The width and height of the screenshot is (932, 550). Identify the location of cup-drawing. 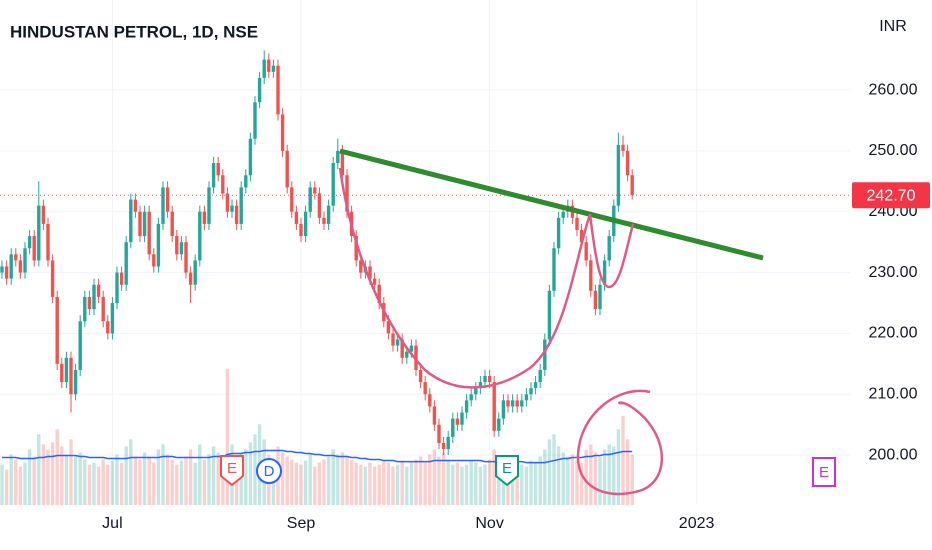
(465, 278).